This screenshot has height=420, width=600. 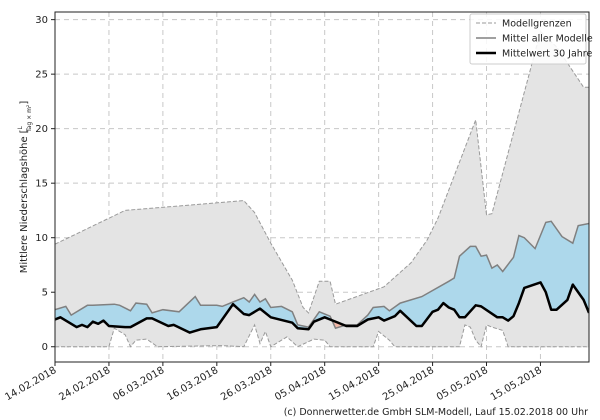 What do you see at coordinates (138, 384) in the screenshot?
I see `x-tick-label: 06.03.2018` at bounding box center [138, 384].